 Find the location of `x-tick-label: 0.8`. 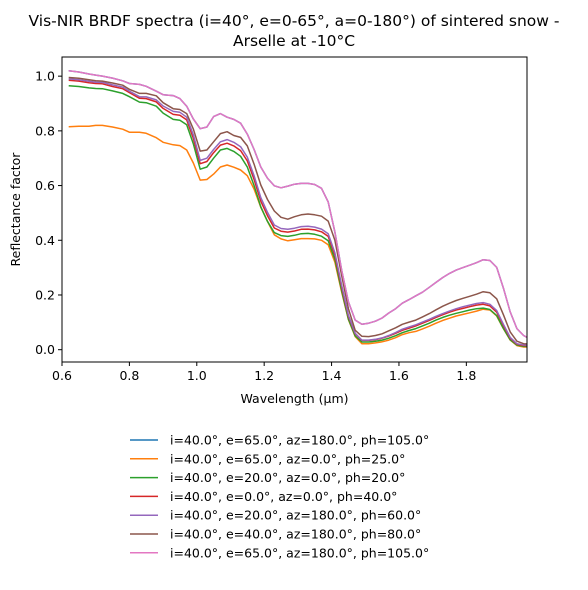

x-tick-label: 0.8 is located at coordinates (129, 375).